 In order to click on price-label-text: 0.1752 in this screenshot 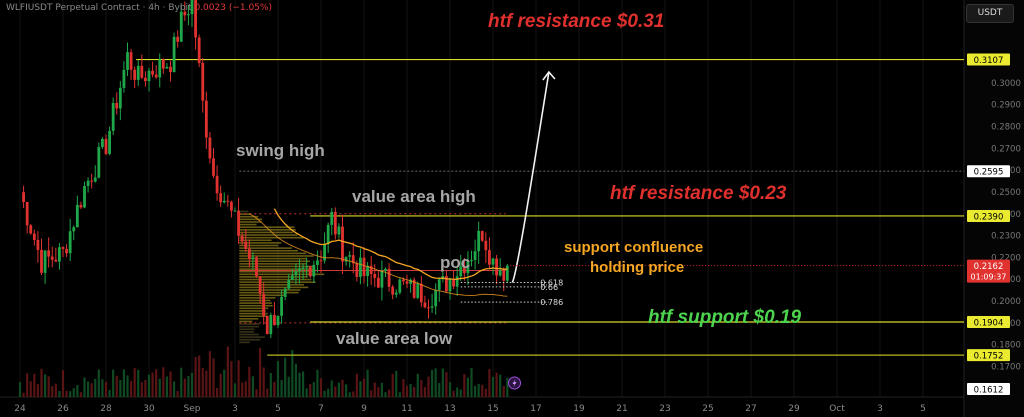, I will do `click(989, 357)`.